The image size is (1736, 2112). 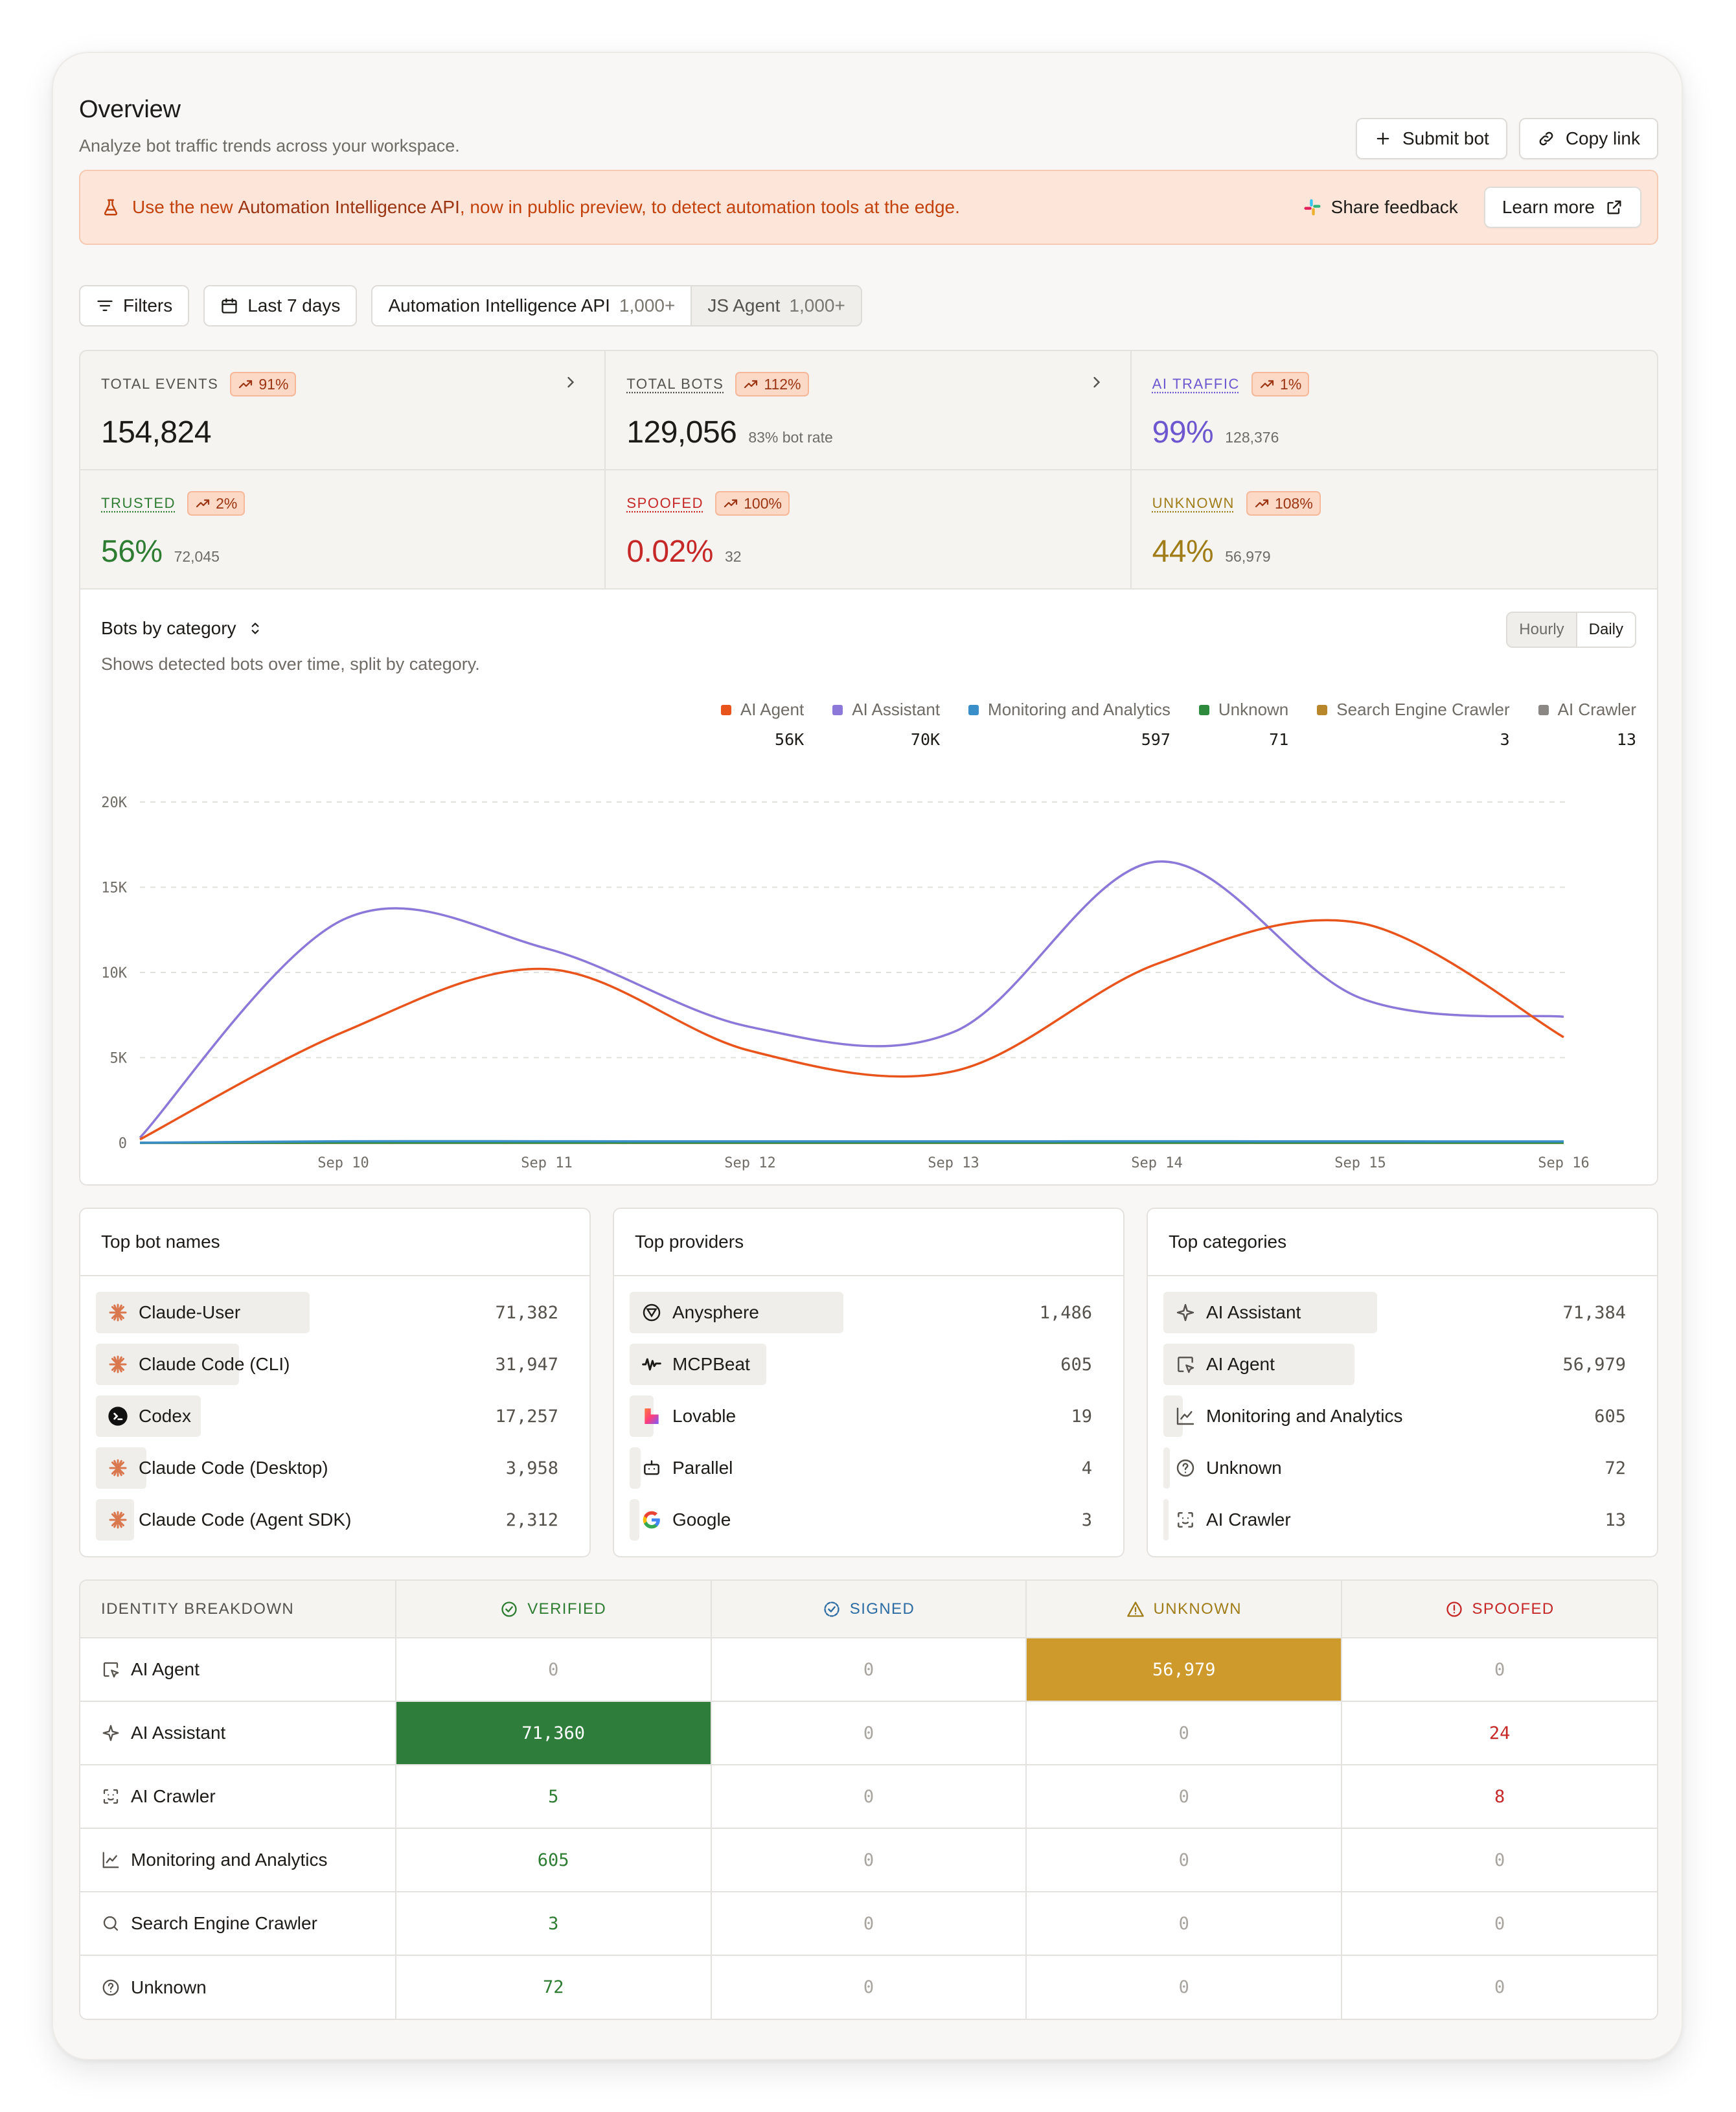 I want to click on y-tick-label: 20K, so click(x=114, y=803).